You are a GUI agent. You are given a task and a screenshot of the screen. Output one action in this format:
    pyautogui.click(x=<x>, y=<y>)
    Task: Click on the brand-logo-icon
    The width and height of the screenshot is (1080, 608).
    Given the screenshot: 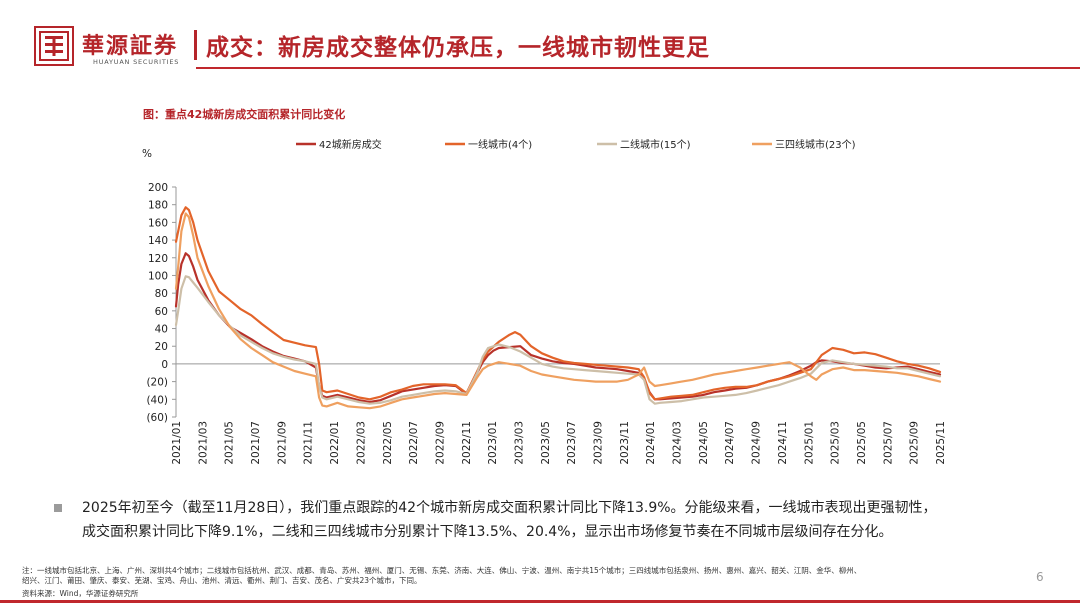 What is the action you would take?
    pyautogui.click(x=54, y=46)
    